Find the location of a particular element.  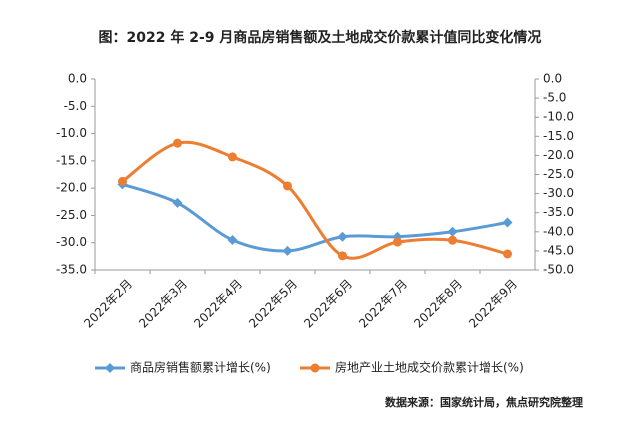

y-tick-label: 0.0 is located at coordinates (77, 79).